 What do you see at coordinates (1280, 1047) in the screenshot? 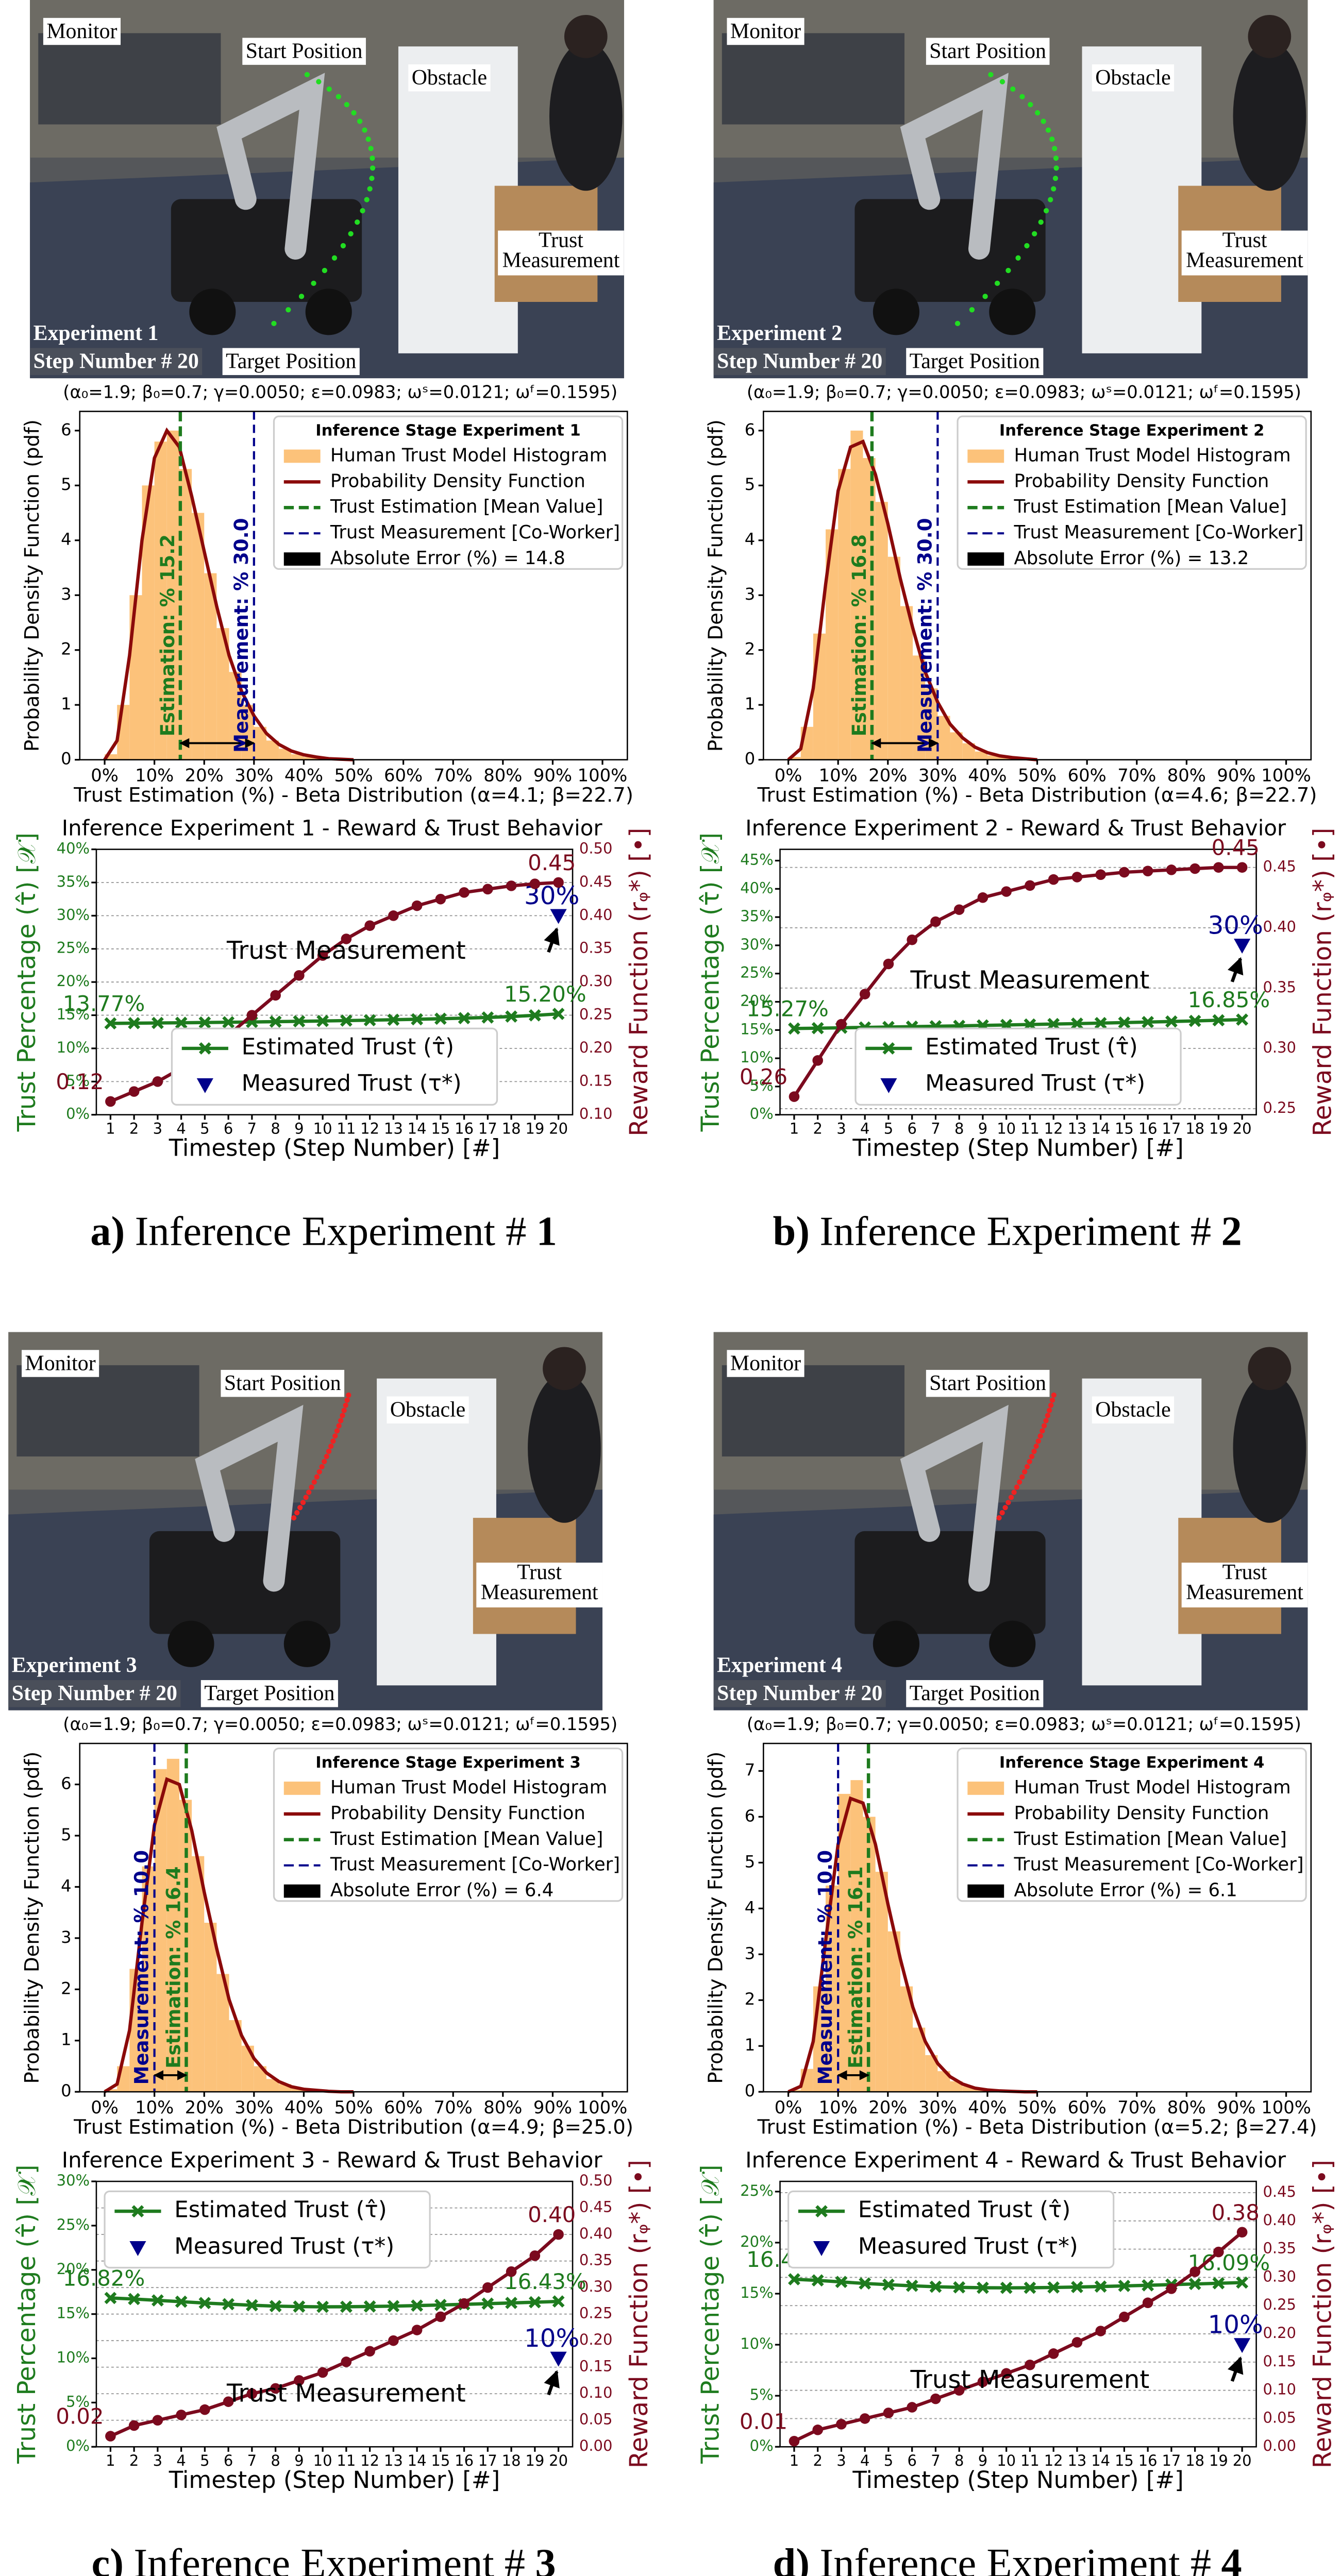
I see `y2-tick-label: 0.30` at bounding box center [1280, 1047].